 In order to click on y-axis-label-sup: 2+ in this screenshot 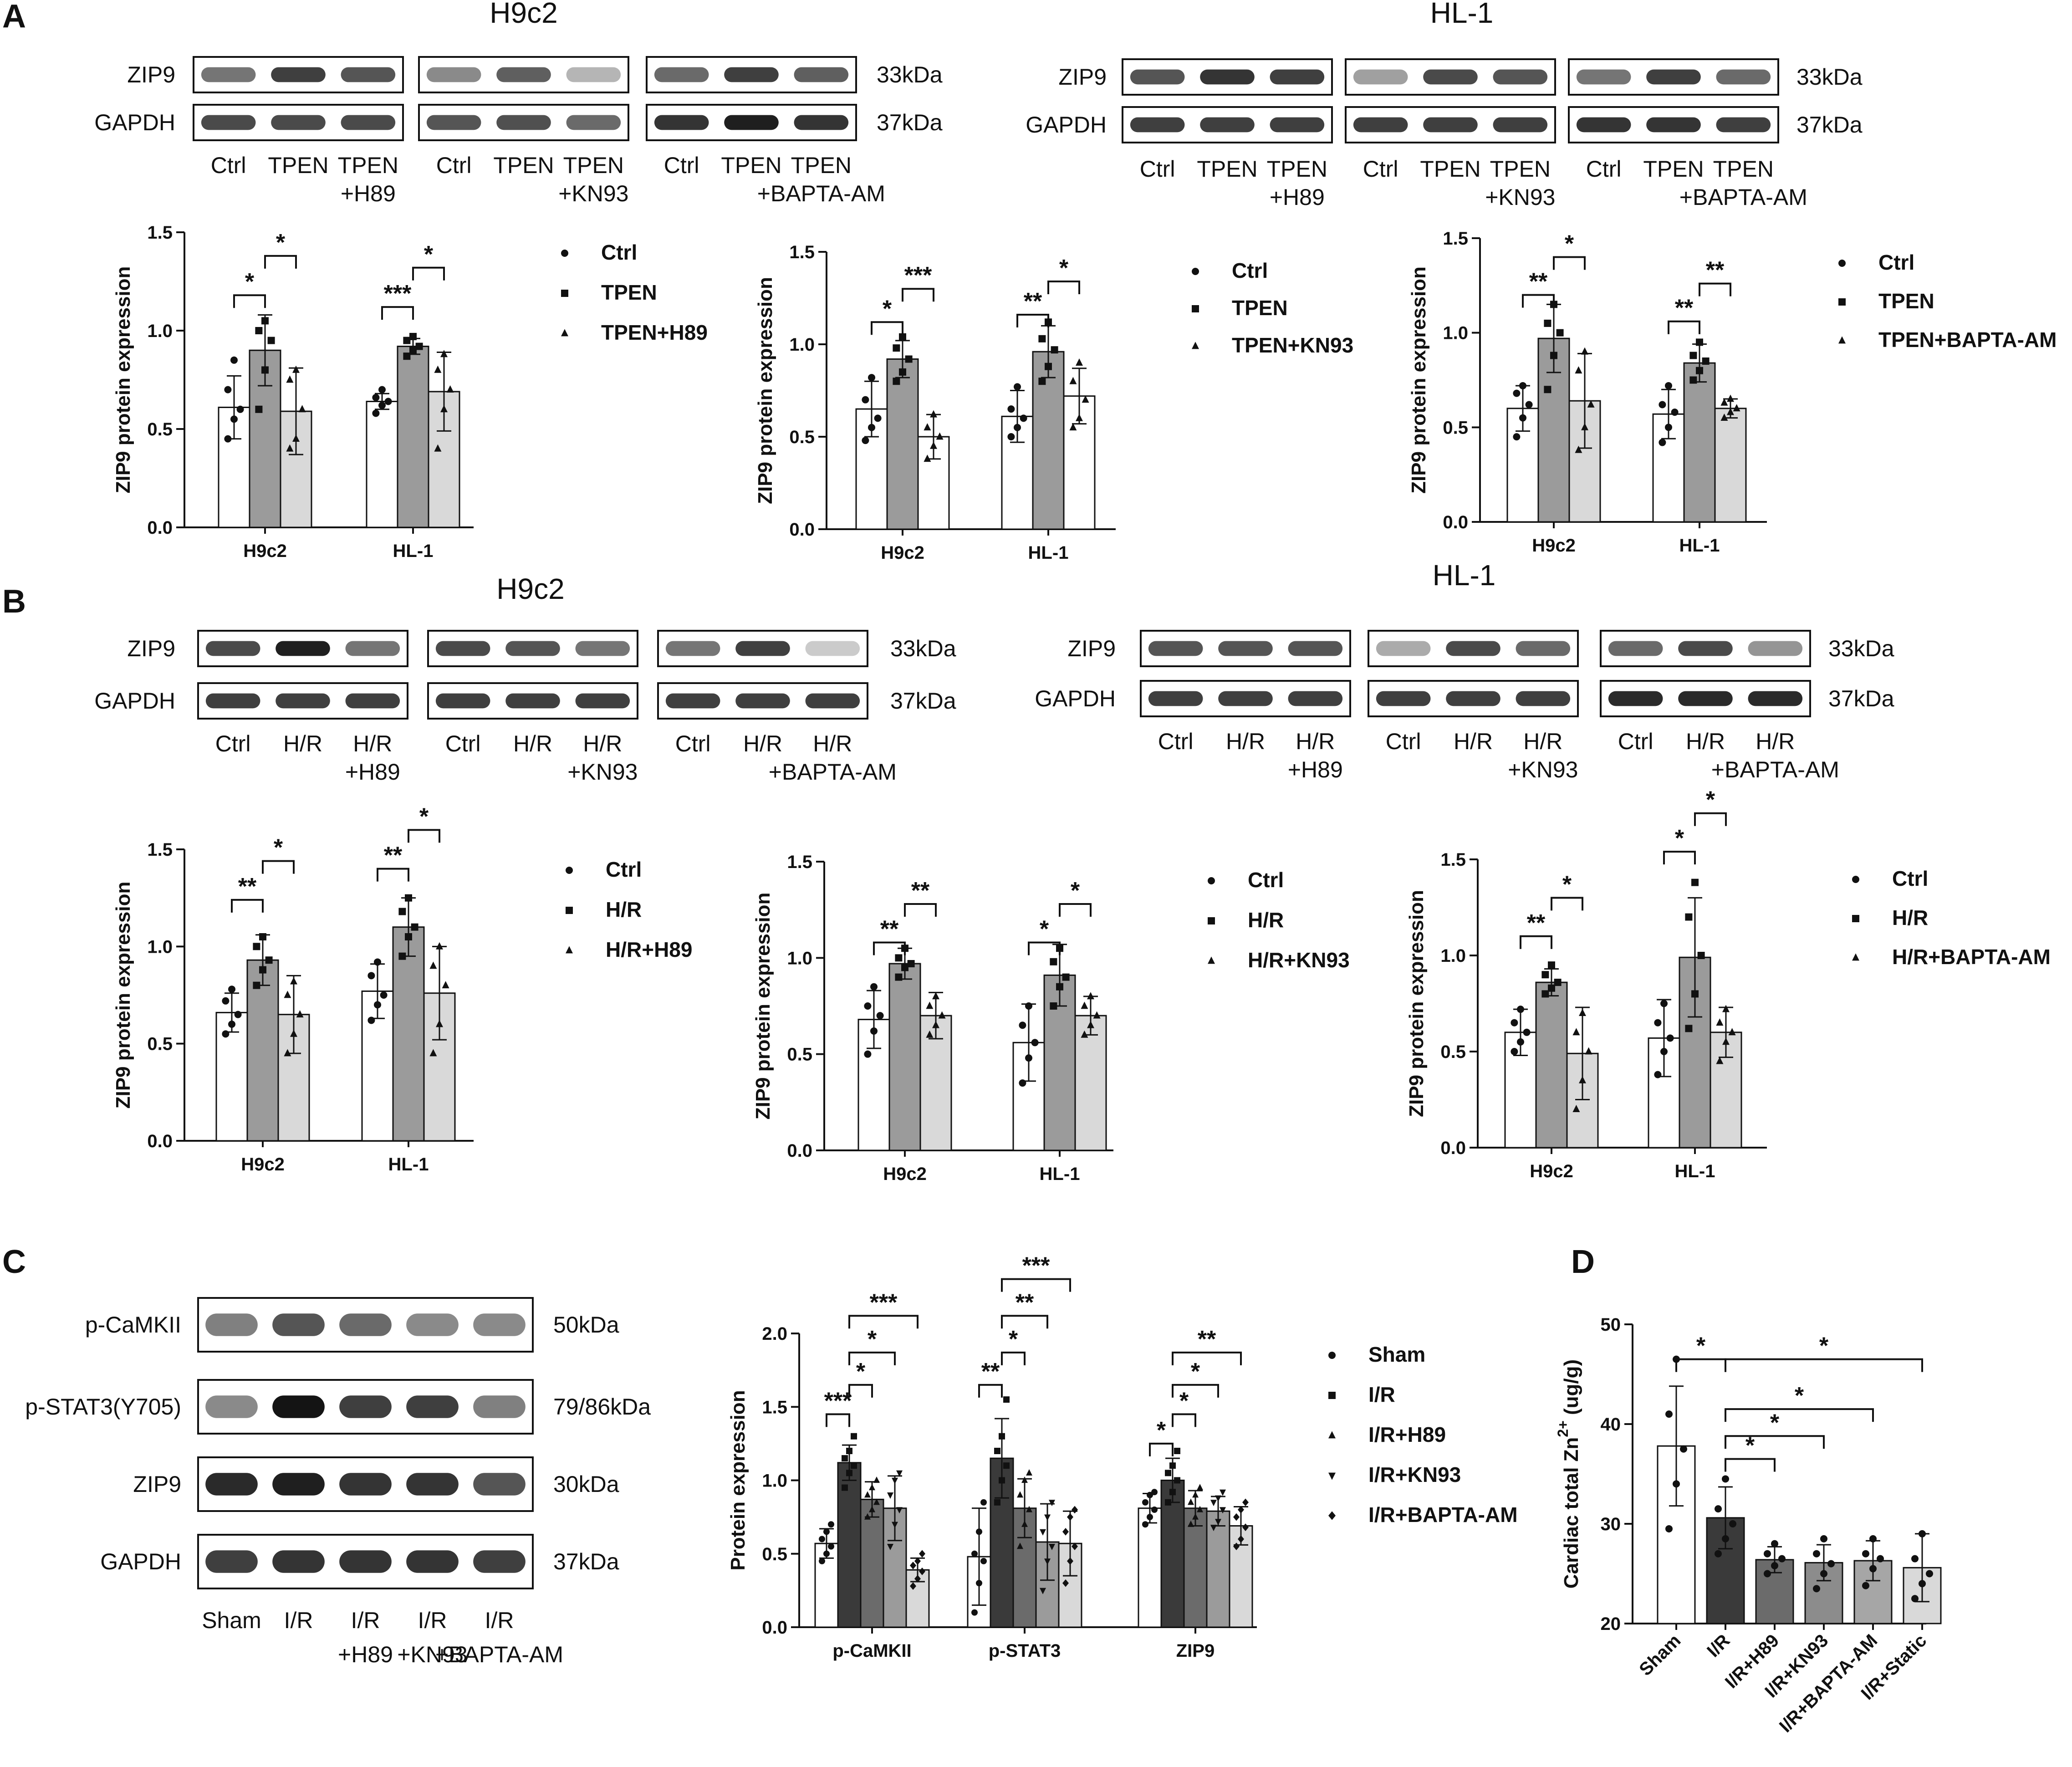, I will do `click(1563, 1428)`.